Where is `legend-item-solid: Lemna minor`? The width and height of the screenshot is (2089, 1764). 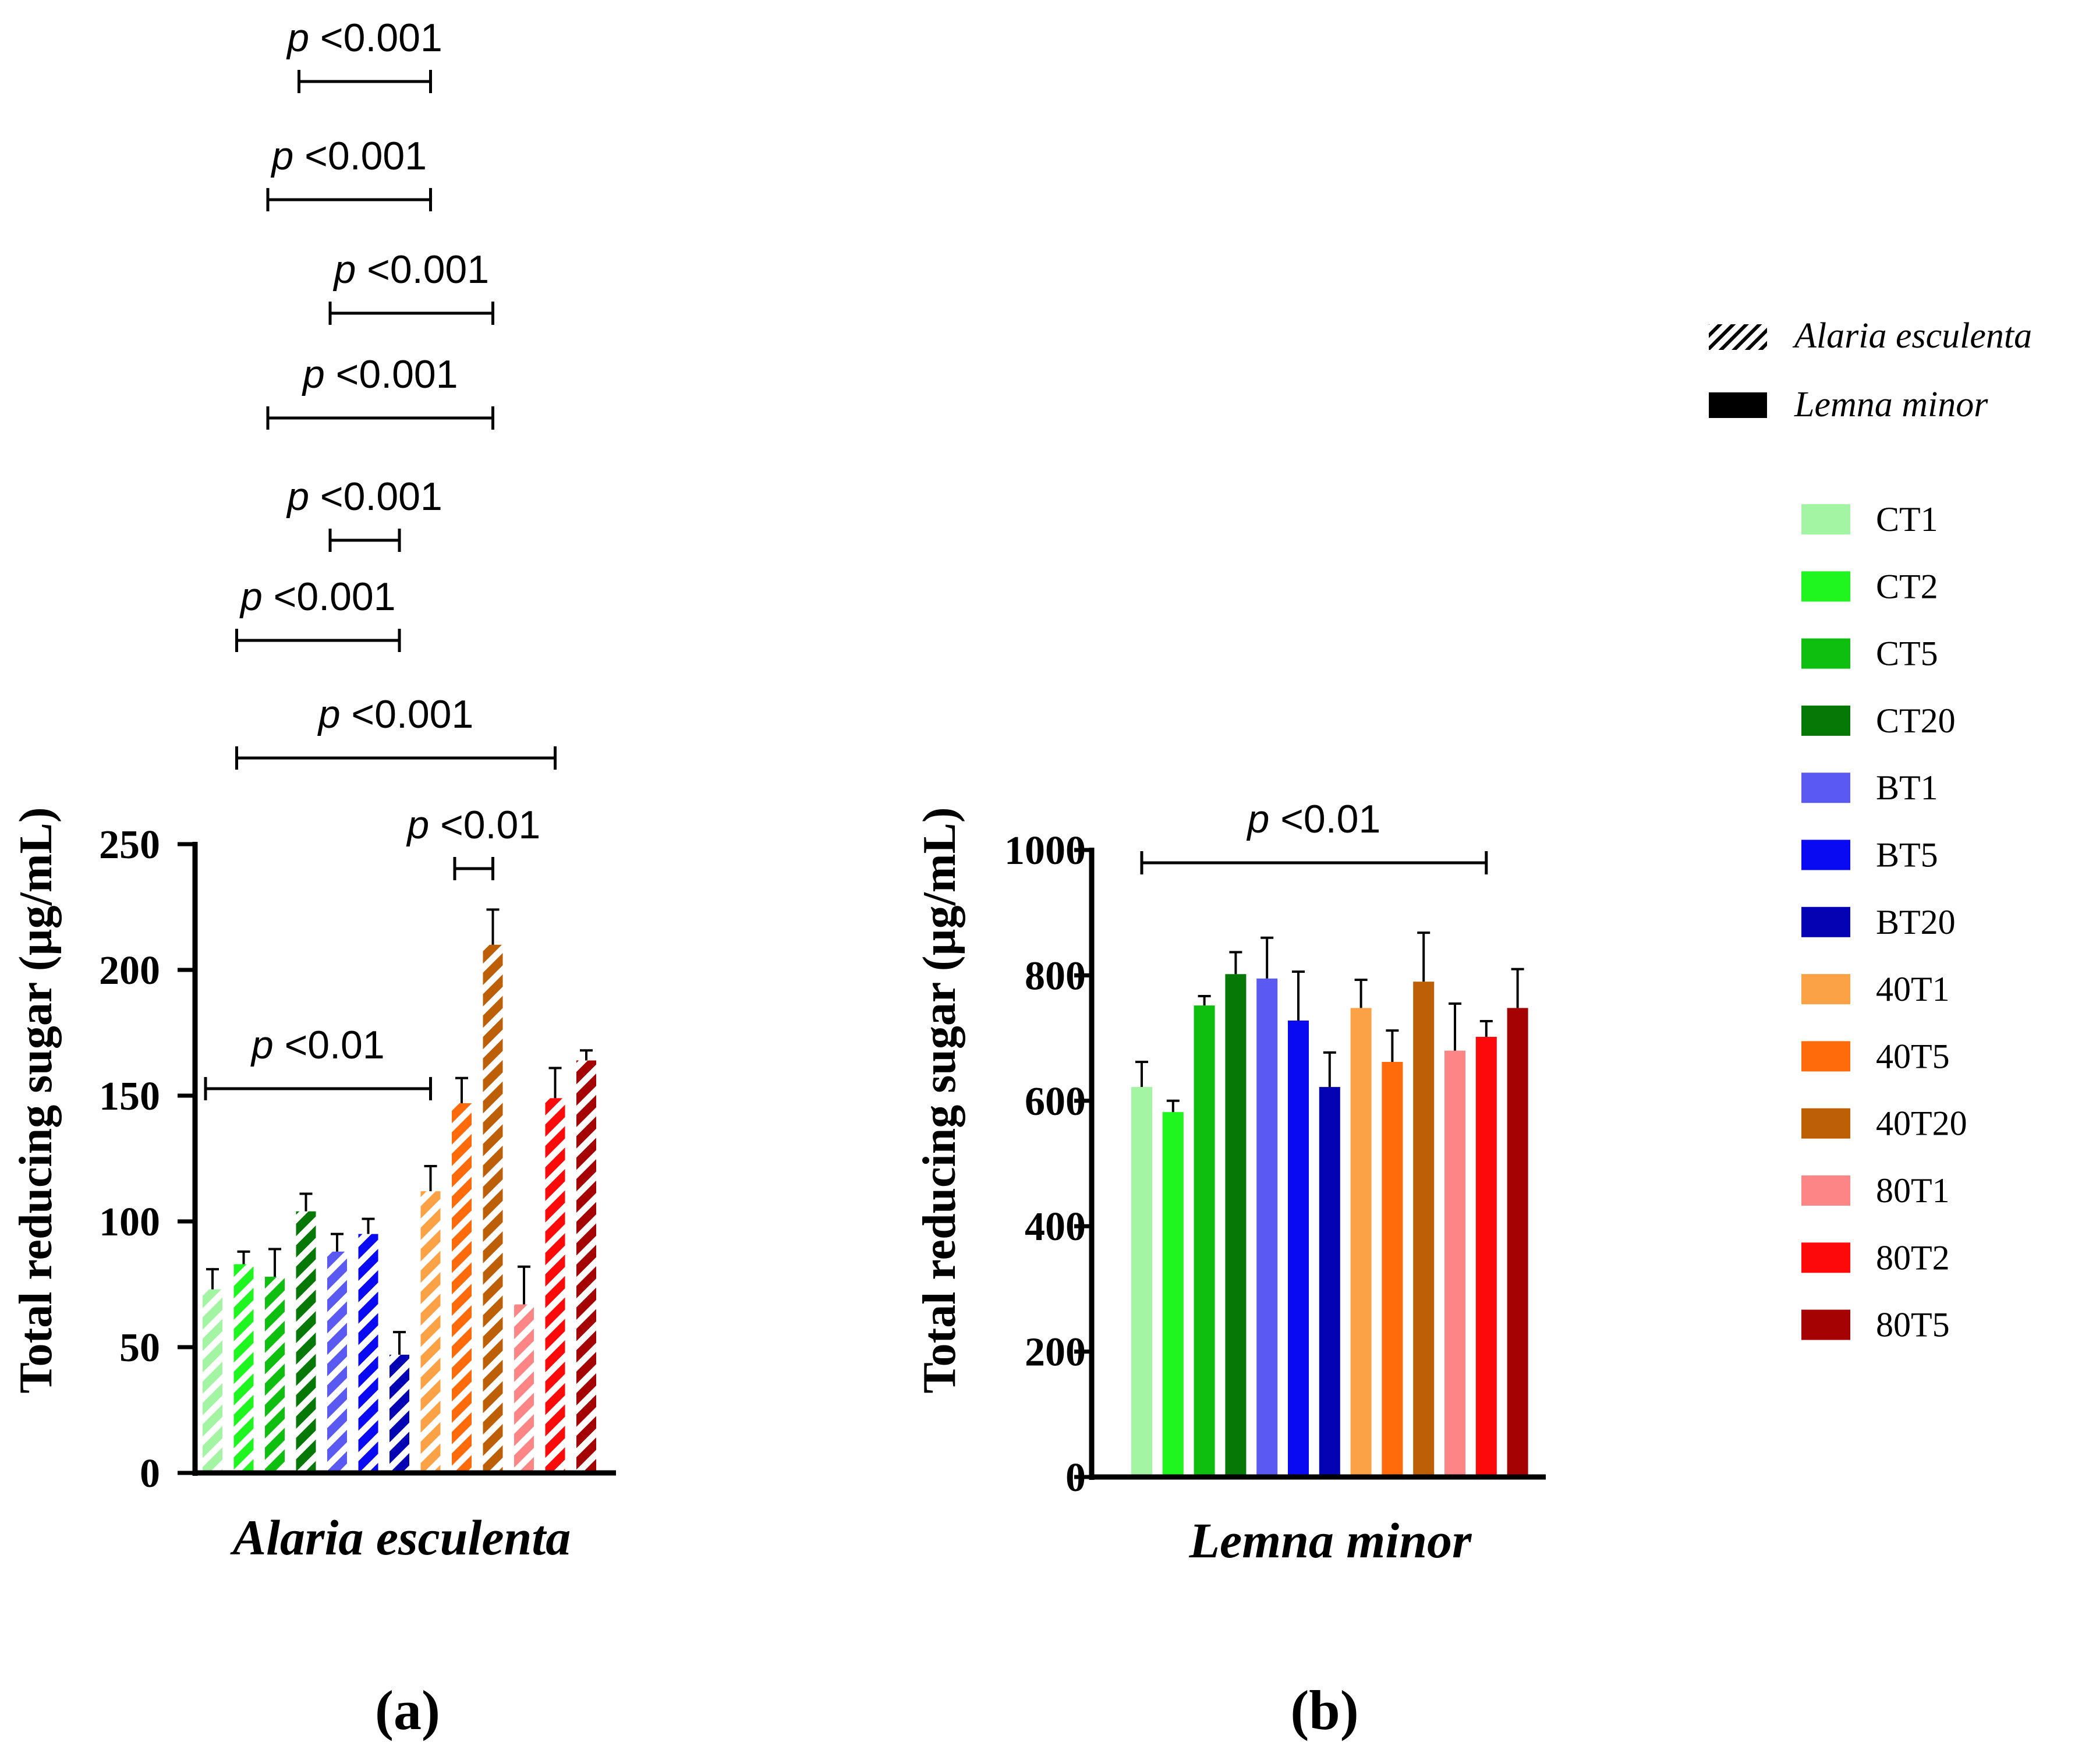 legend-item-solid: Lemna minor is located at coordinates (1848, 404).